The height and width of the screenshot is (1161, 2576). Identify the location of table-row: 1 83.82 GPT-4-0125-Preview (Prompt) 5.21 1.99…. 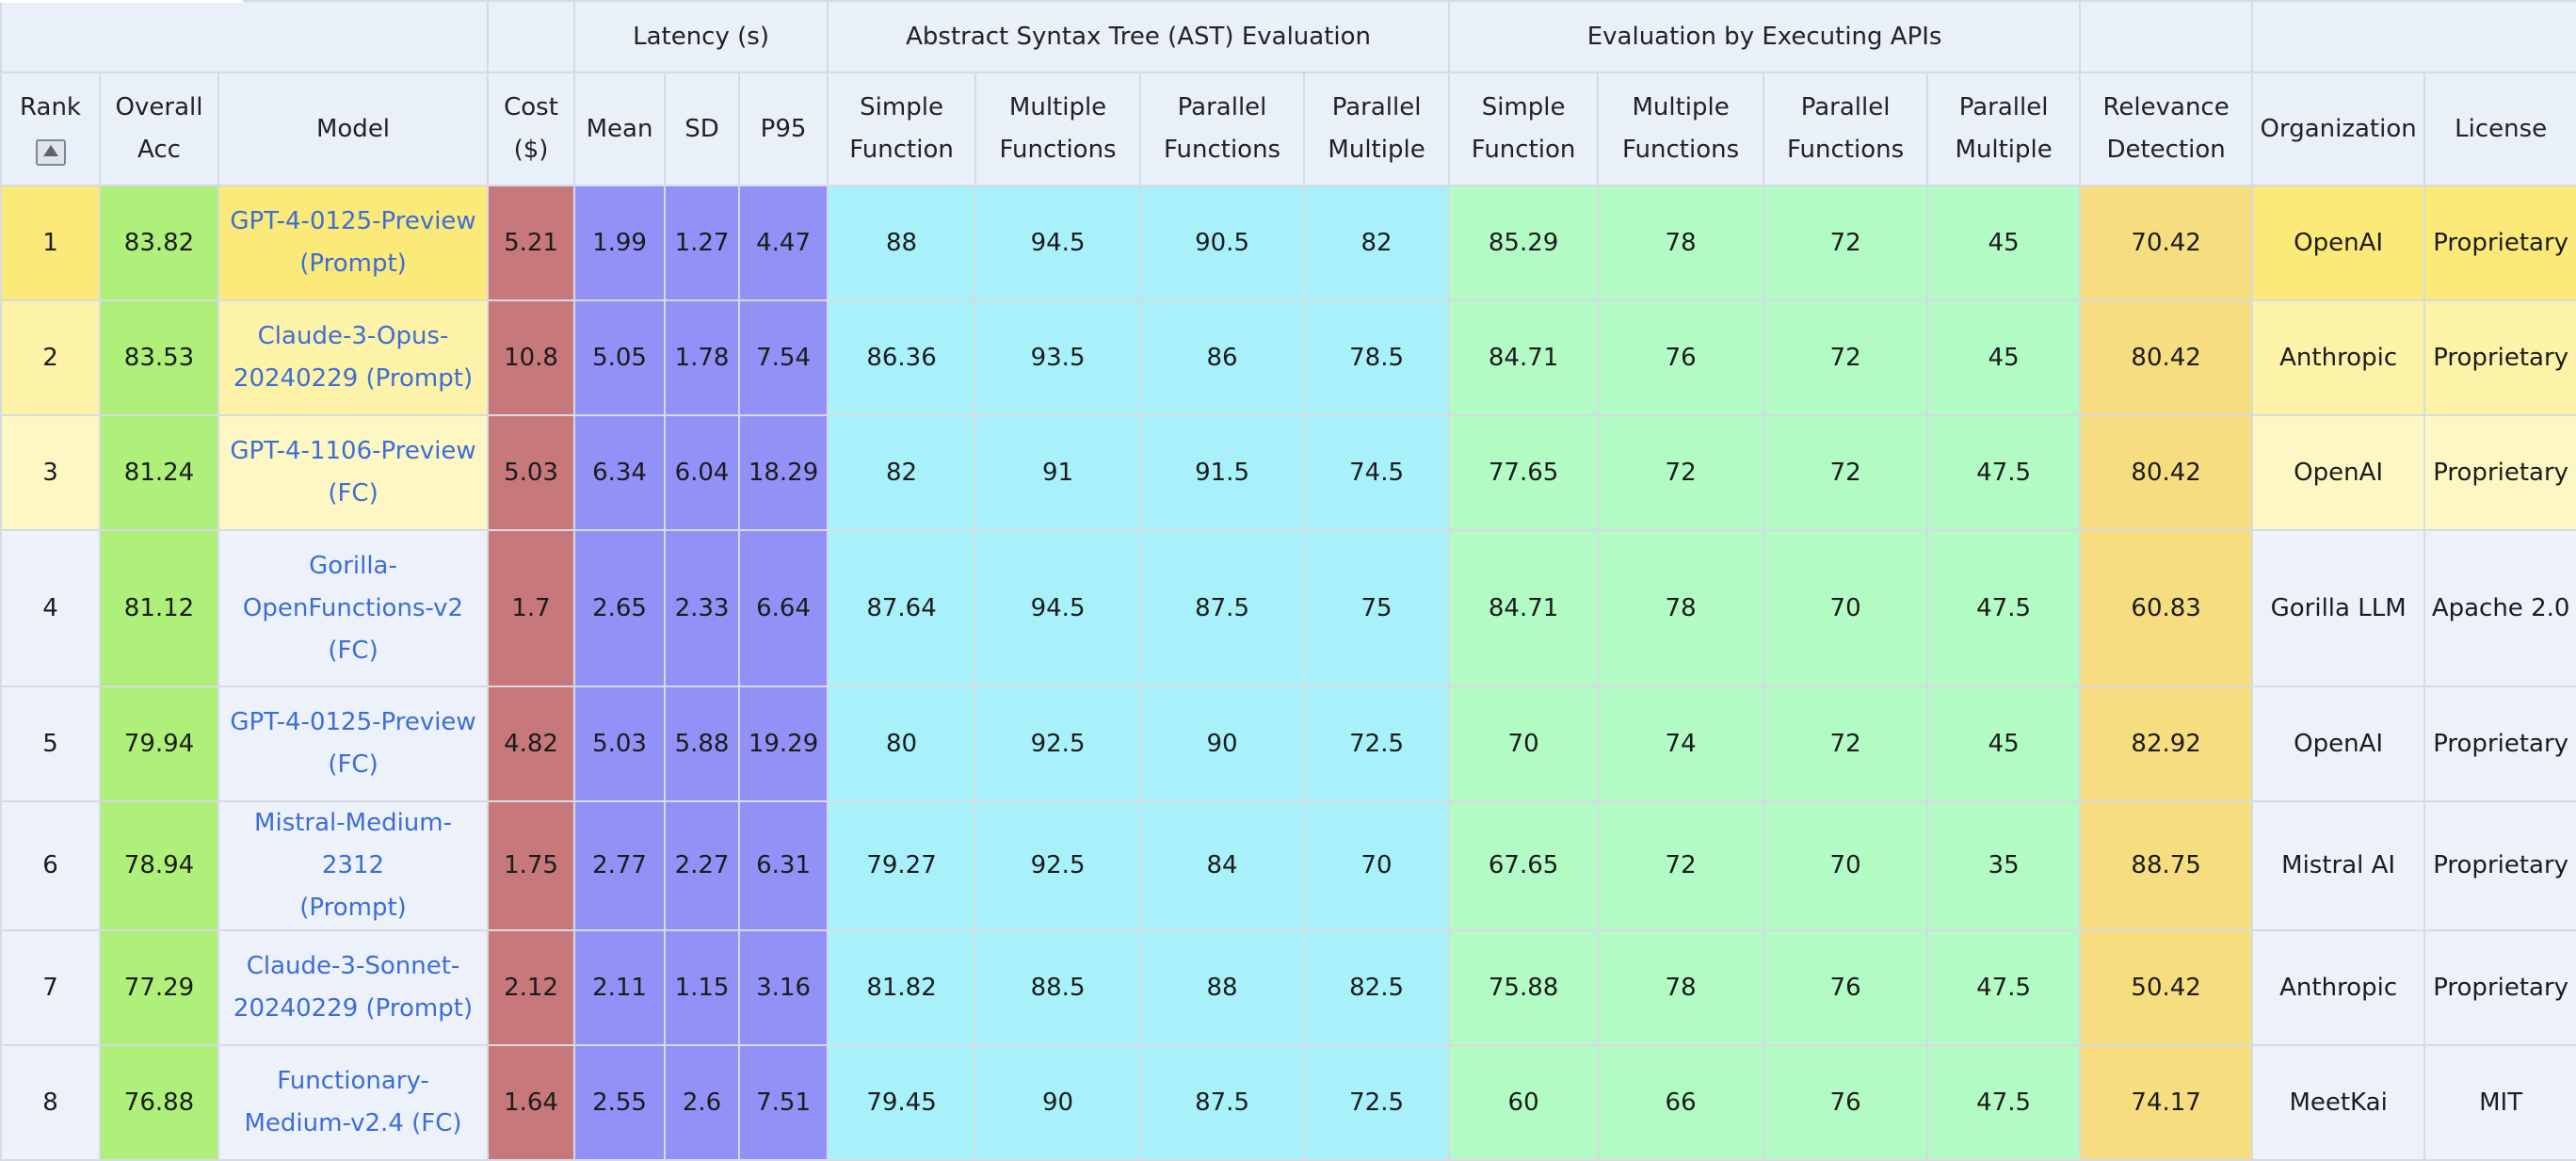
(1288, 243).